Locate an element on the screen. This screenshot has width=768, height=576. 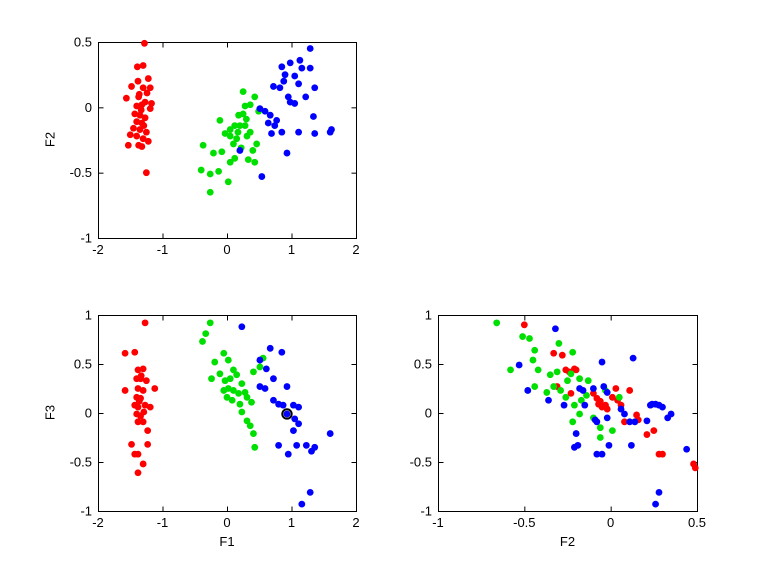
panel2-y-axis-label: F3 is located at coordinates (50, 412).